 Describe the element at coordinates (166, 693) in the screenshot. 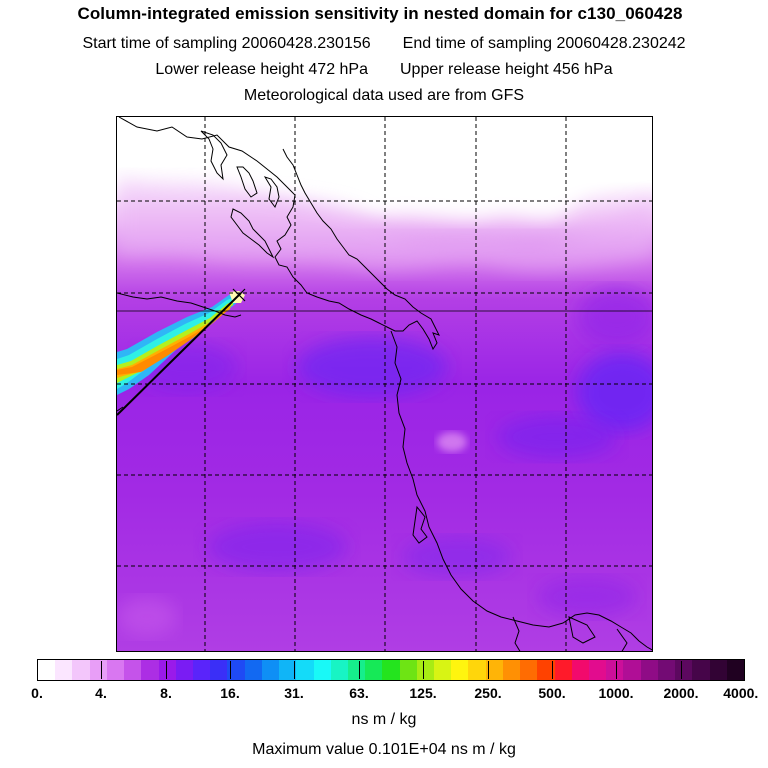

I see `colorbar-tick-label: 8.` at that location.